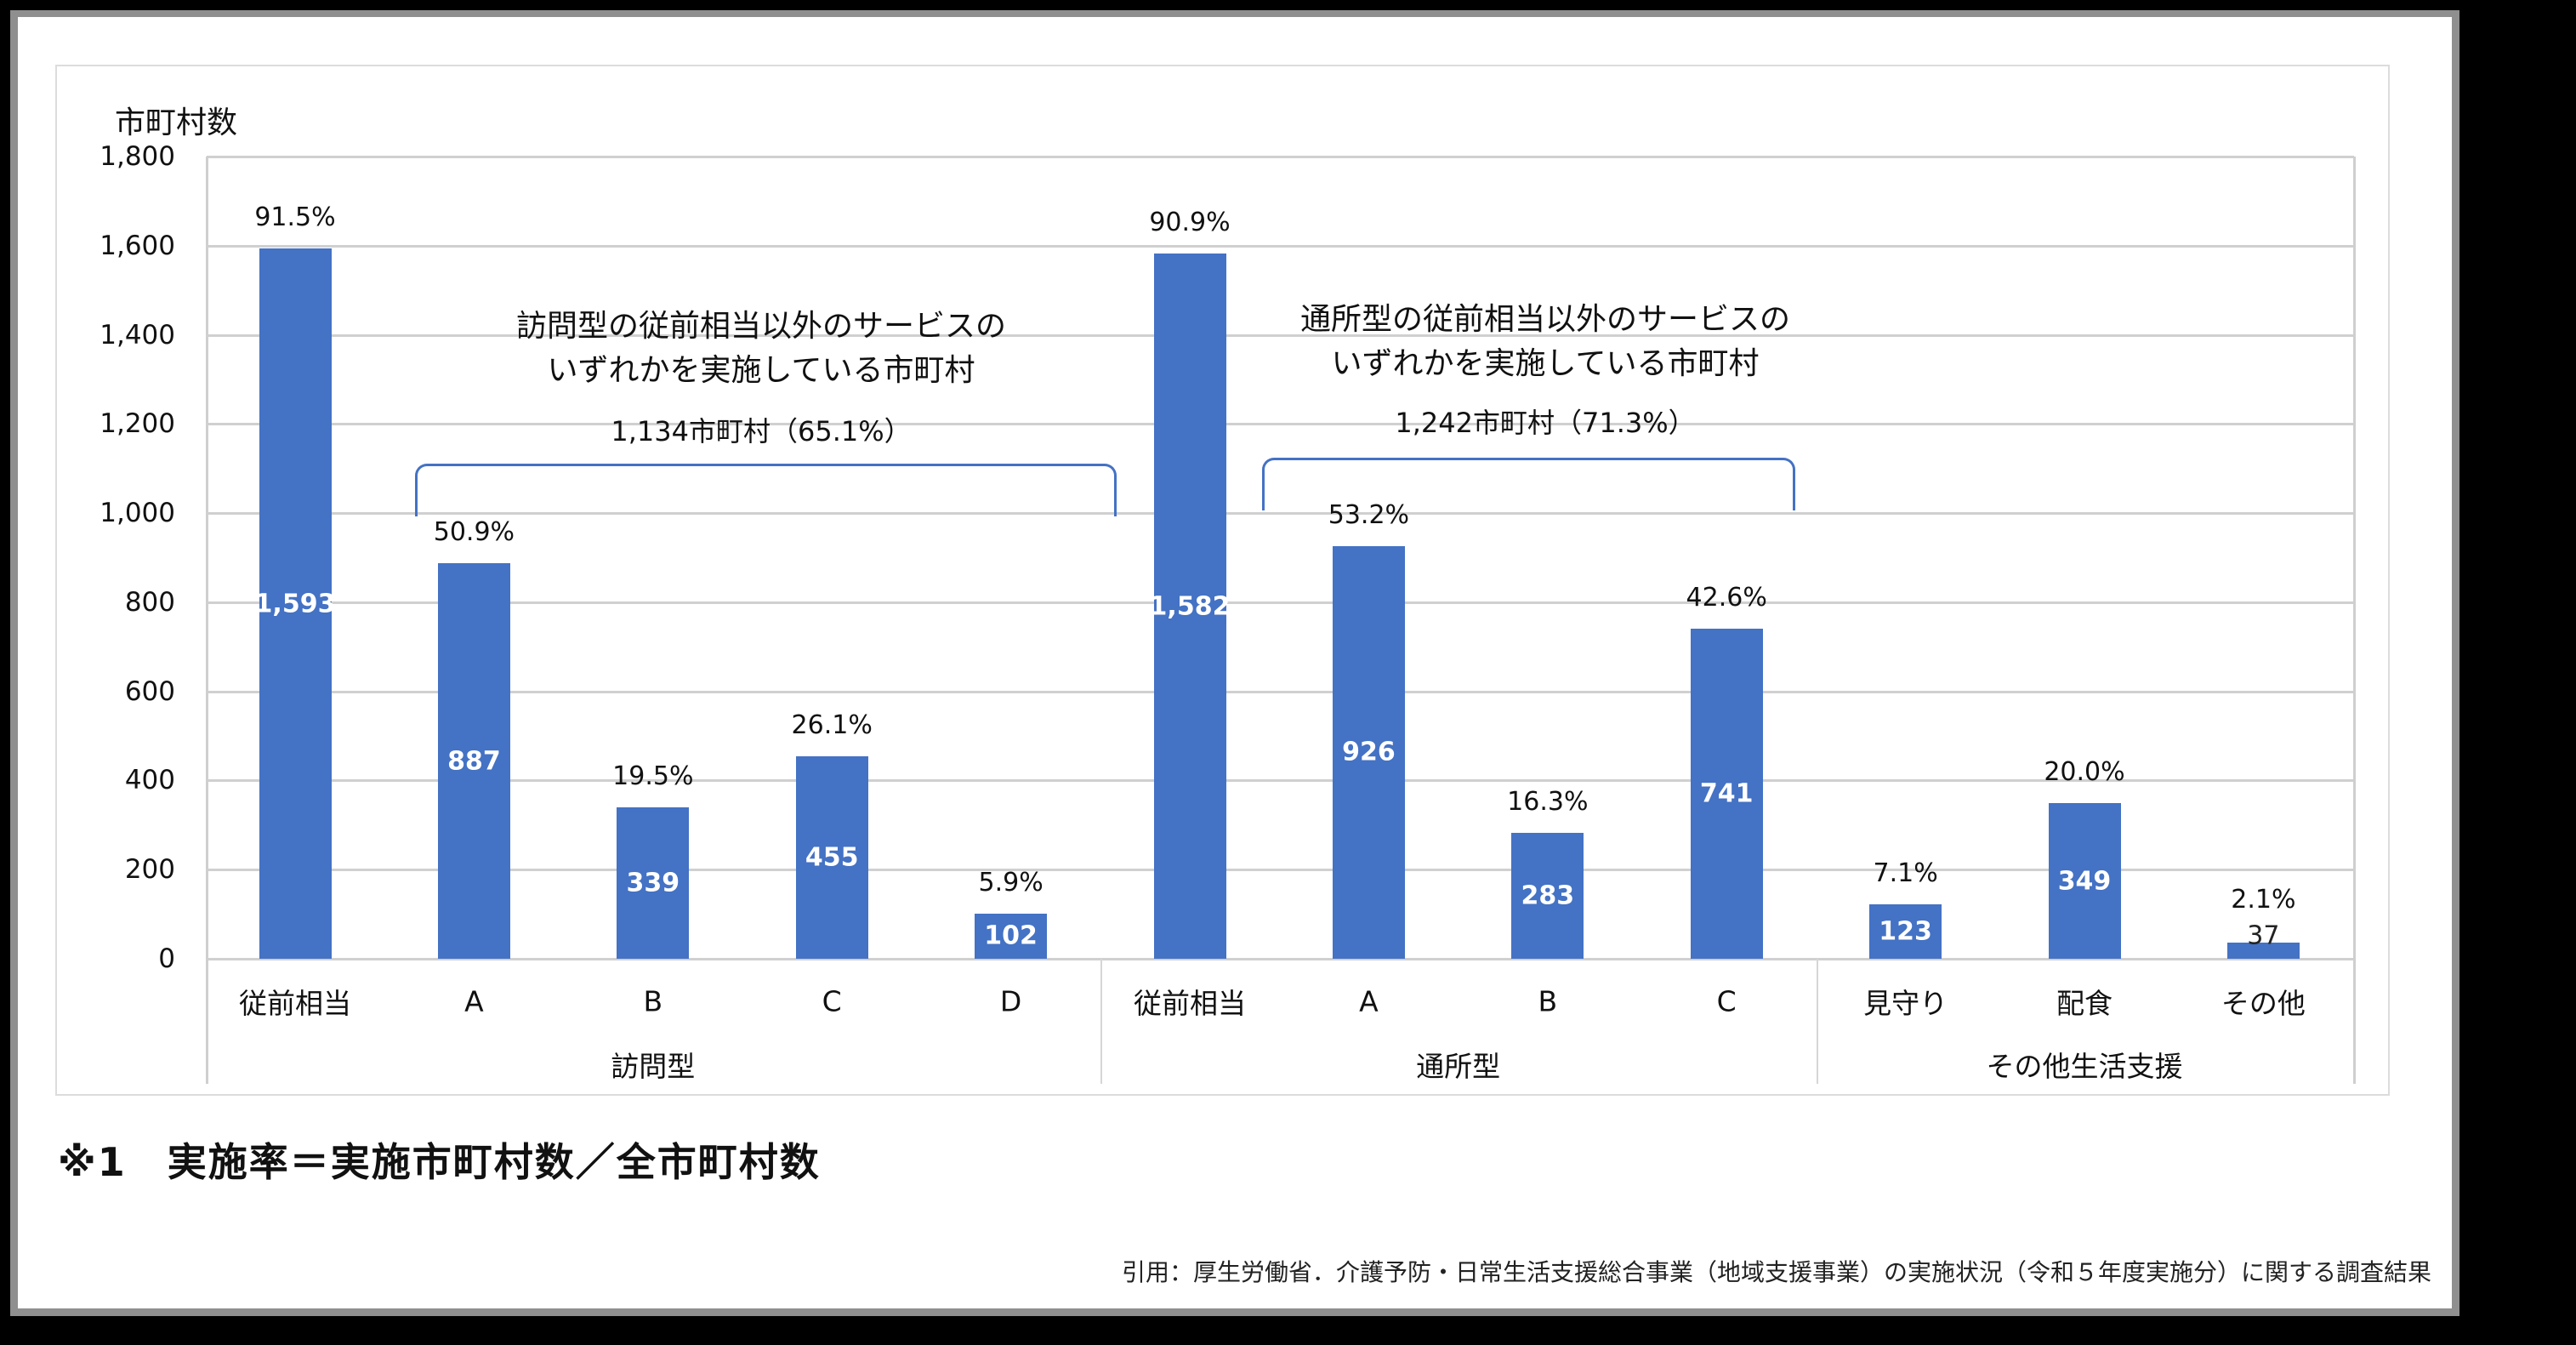 Image resolution: width=2576 pixels, height=1345 pixels. I want to click on plot-right-border, so click(2354, 620).